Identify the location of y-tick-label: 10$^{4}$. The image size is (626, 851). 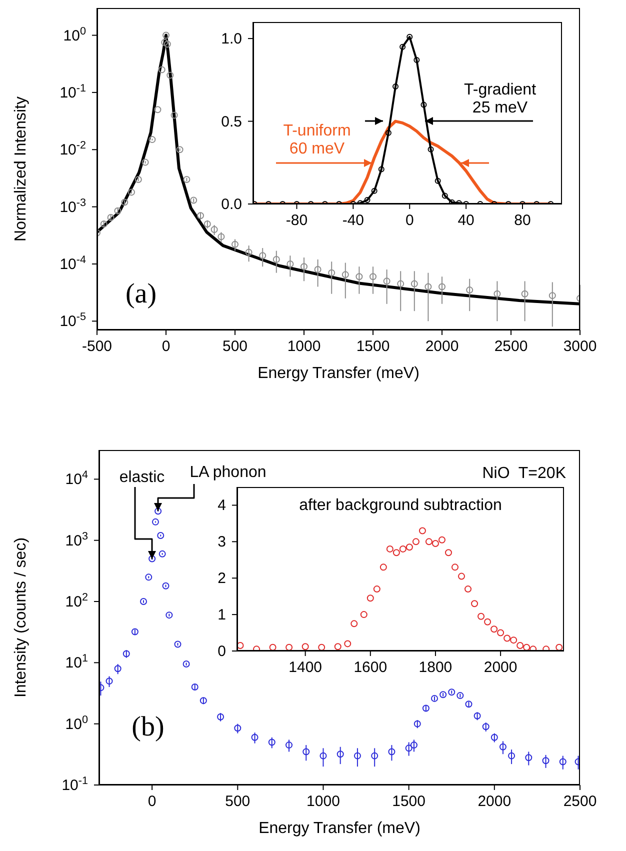
(76, 478).